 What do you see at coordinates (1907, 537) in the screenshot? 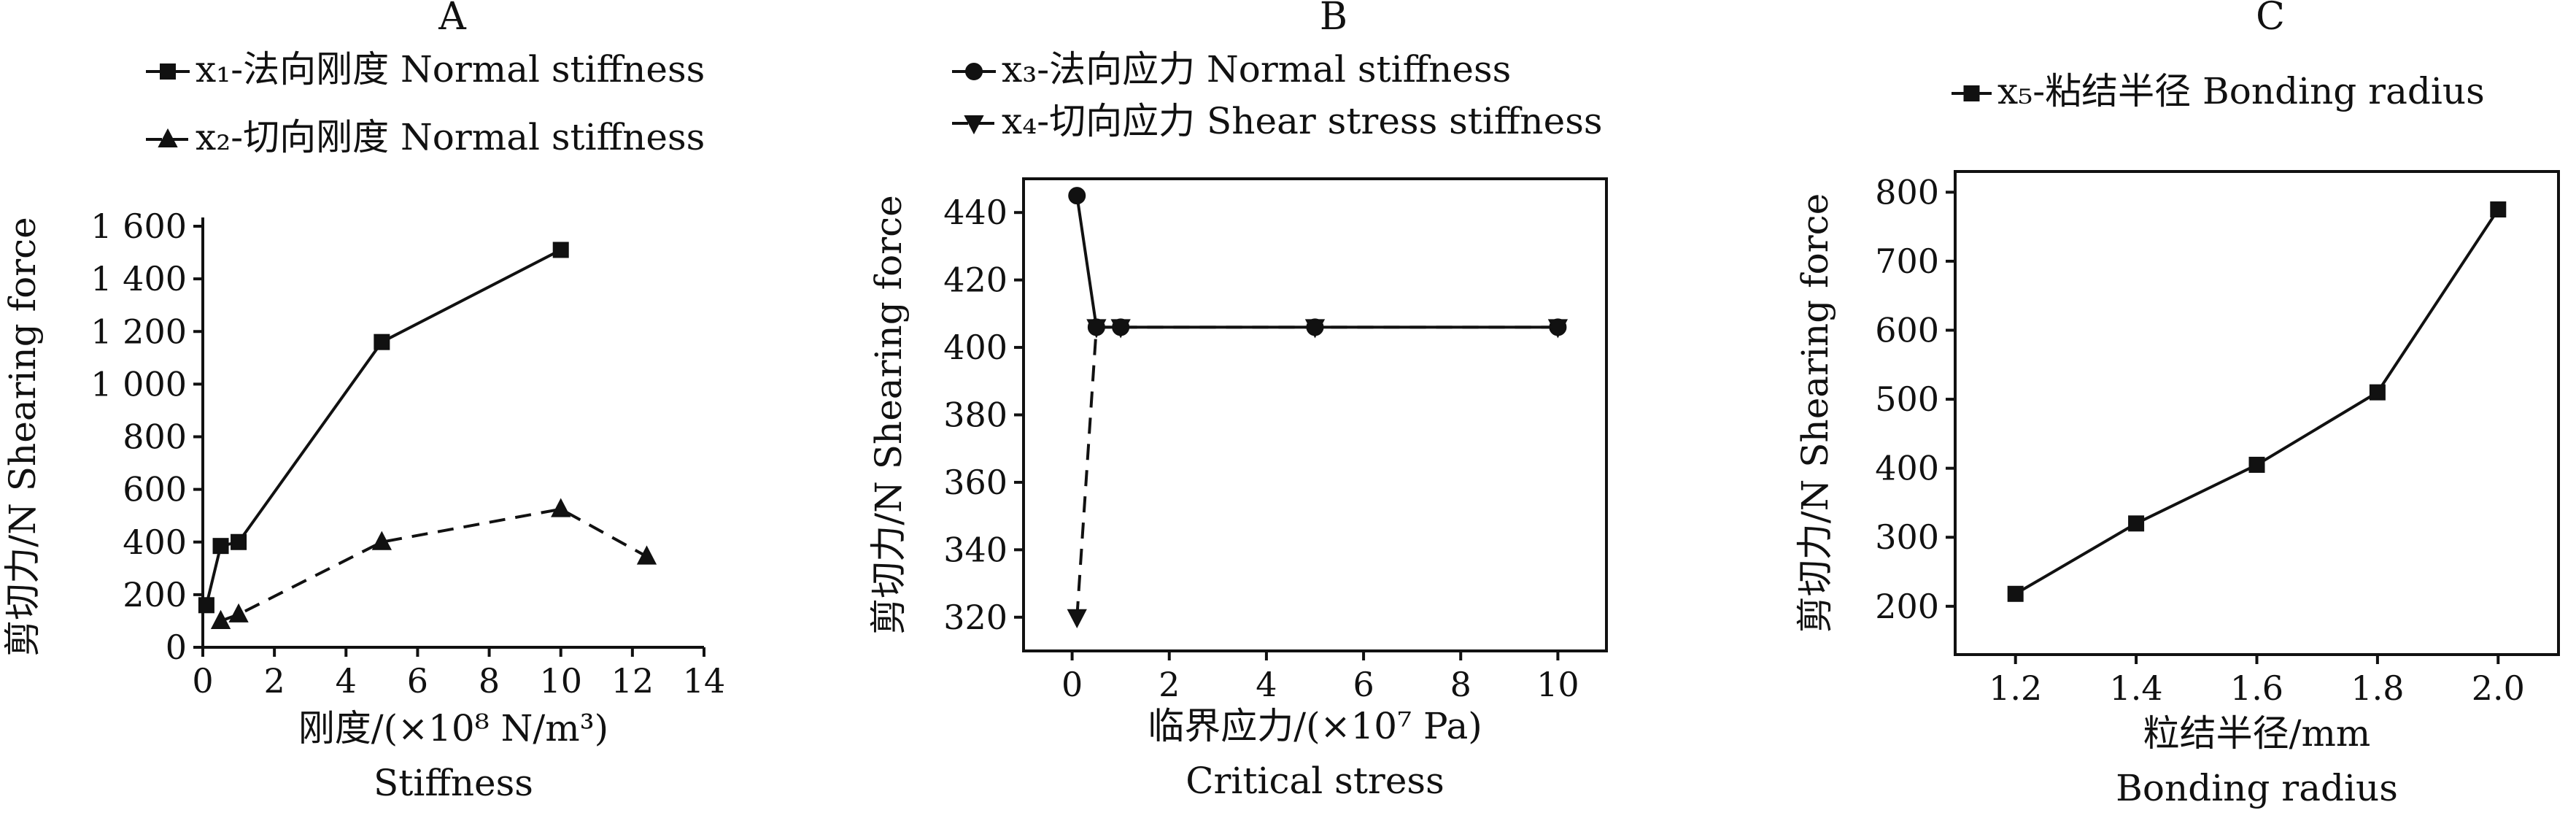
I see `y-tick-label-c: 300` at bounding box center [1907, 537].